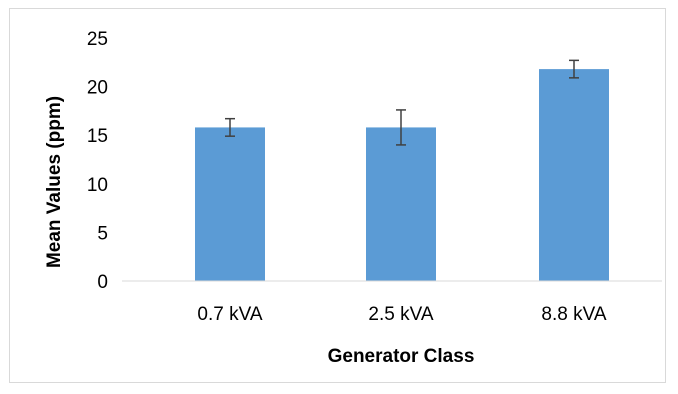 This screenshot has height=394, width=678. I want to click on y-tick-label: 10, so click(97, 185).